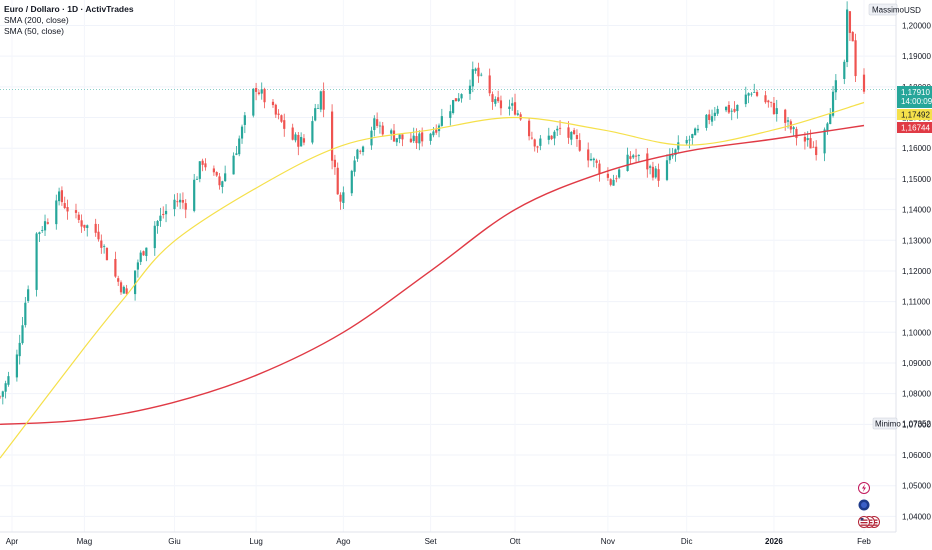  Describe the element at coordinates (36, 20) in the screenshot. I see `sma200-legend: SMA (200, close)` at that location.